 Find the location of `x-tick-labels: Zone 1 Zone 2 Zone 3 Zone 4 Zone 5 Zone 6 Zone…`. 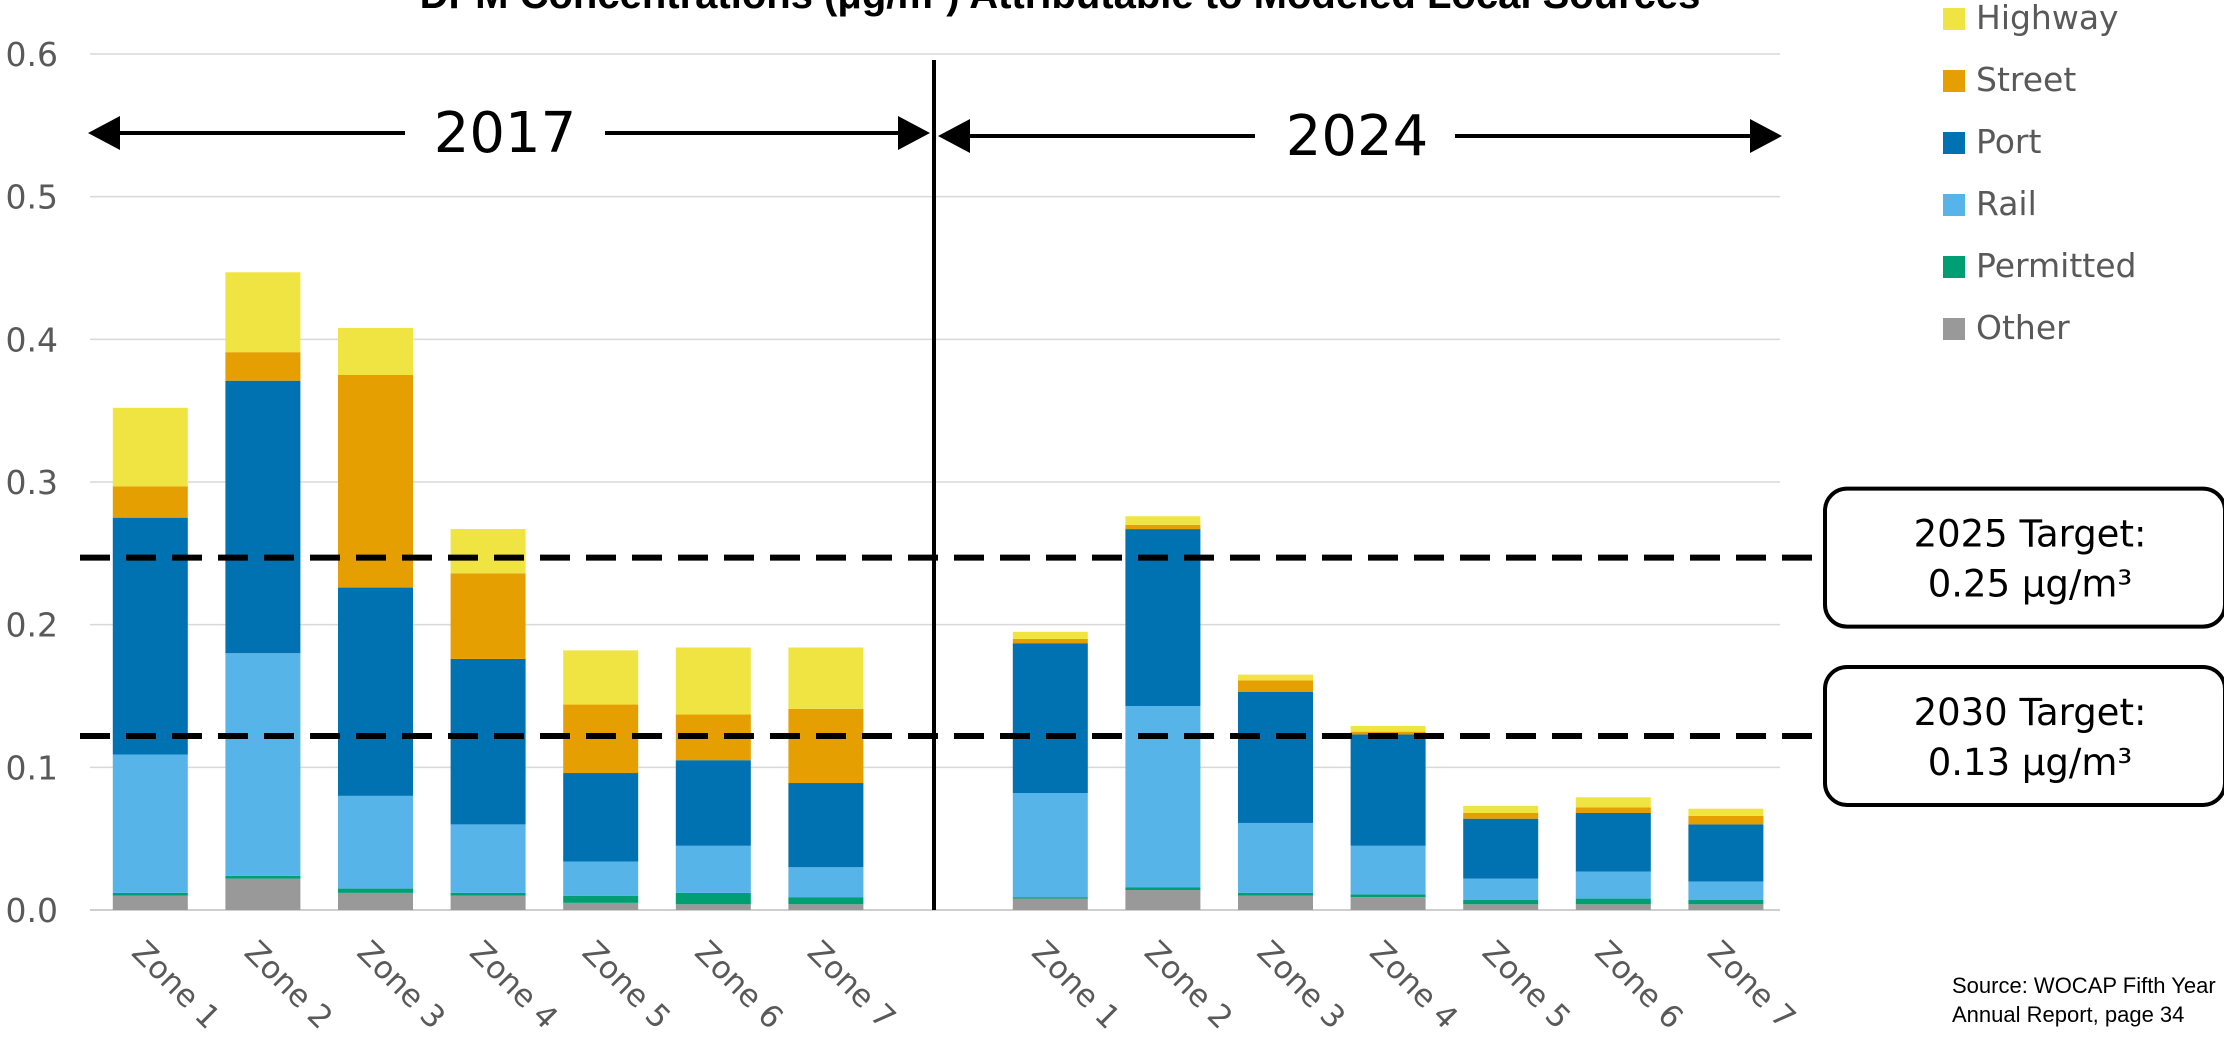

x-tick-labels: Zone 1 Zone 2 Zone 3 Zone 4 Zone 5 Zone 6 Zone… is located at coordinates (964, 985).